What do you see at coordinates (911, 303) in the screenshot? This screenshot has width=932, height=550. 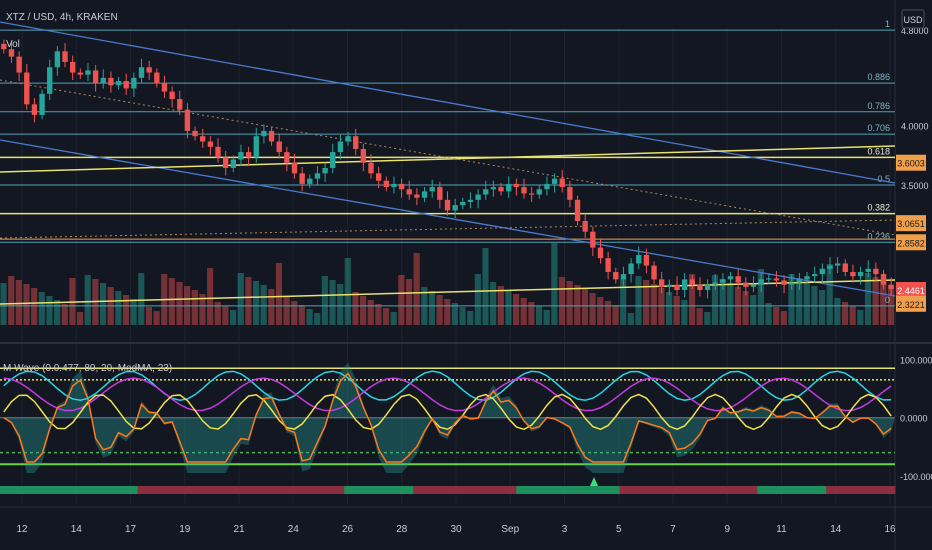 I see `price-label-box` at bounding box center [911, 303].